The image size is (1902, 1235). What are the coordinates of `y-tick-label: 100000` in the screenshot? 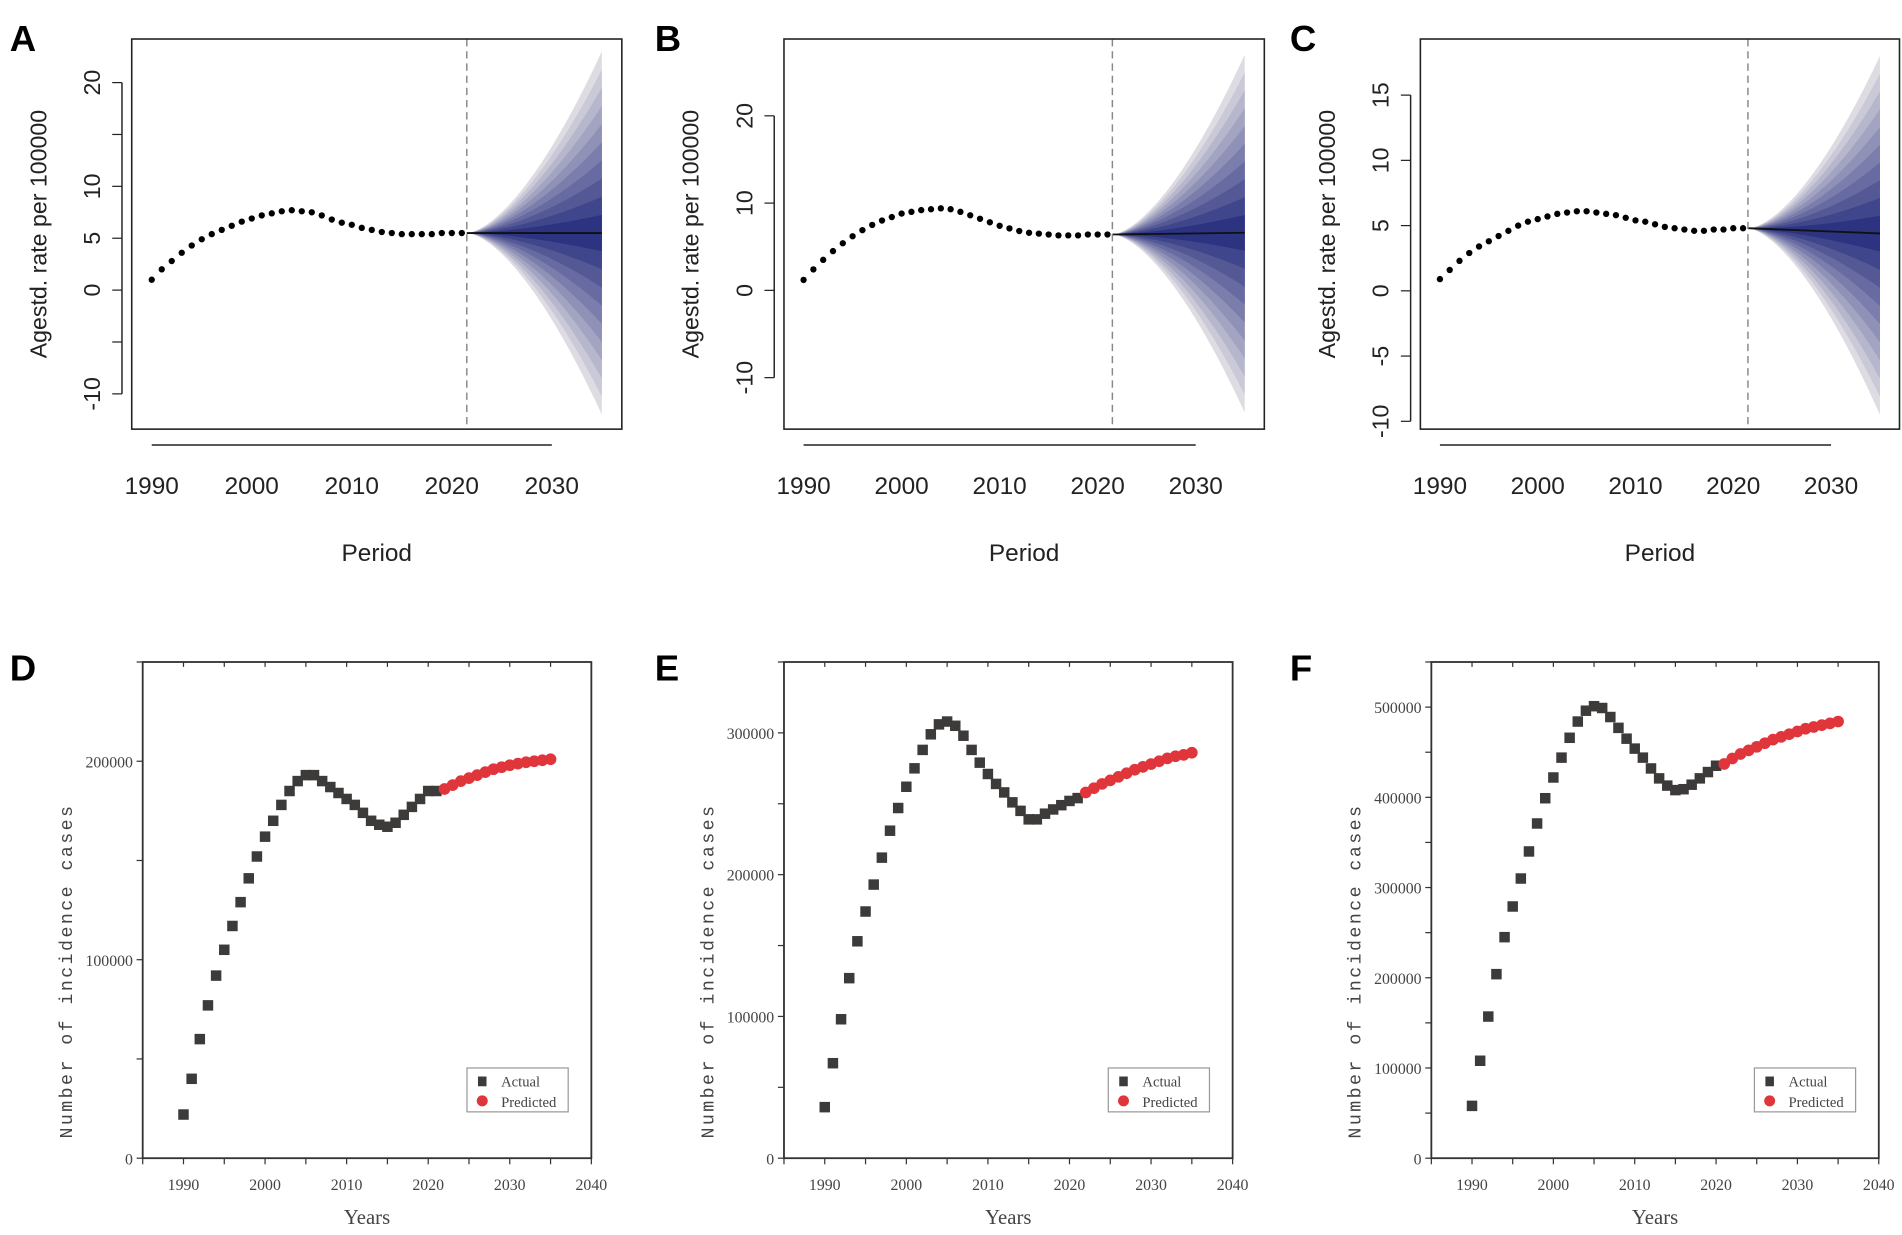 It's located at (1398, 1069).